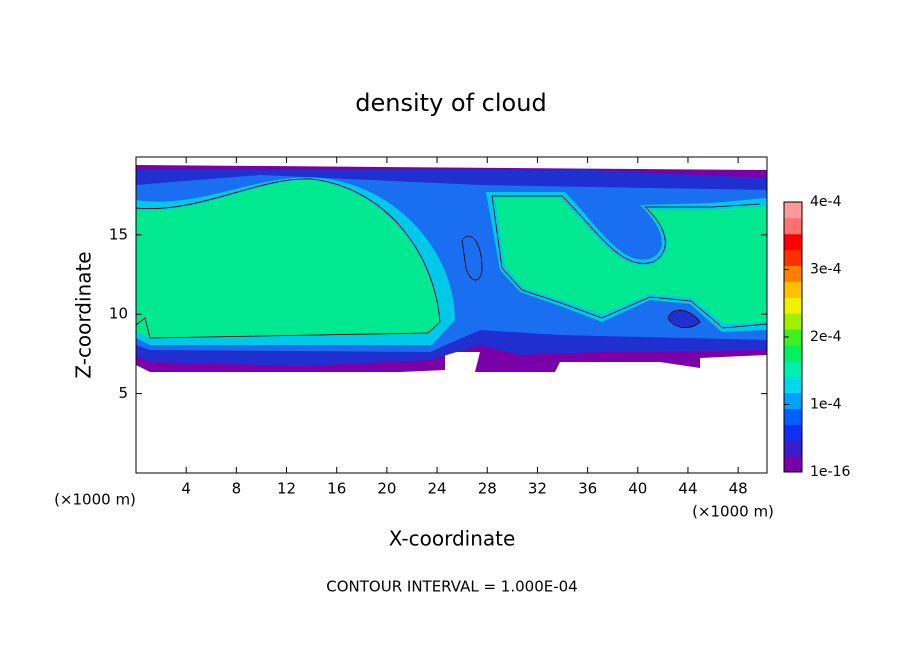 The image size is (904, 654). What do you see at coordinates (452, 539) in the screenshot?
I see `x-axis-label: X-coordinate` at bounding box center [452, 539].